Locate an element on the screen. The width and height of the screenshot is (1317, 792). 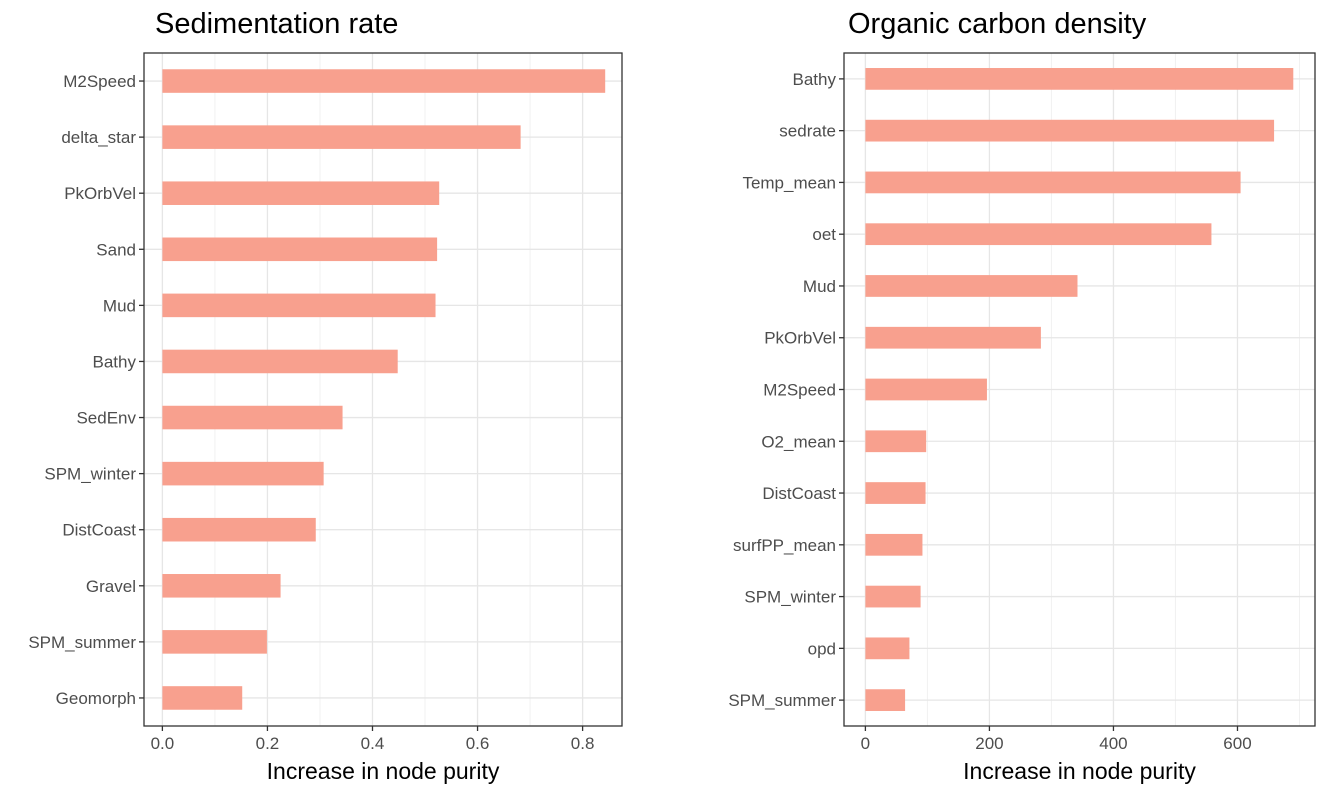
bar-sedenv is located at coordinates (252, 417).